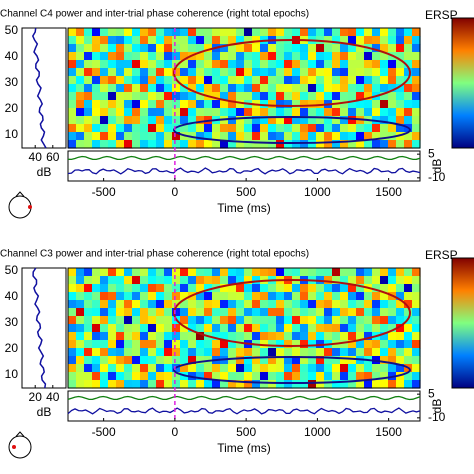 This screenshot has width=474, height=474. I want to click on x-tick-label: 1500, so click(388, 192).